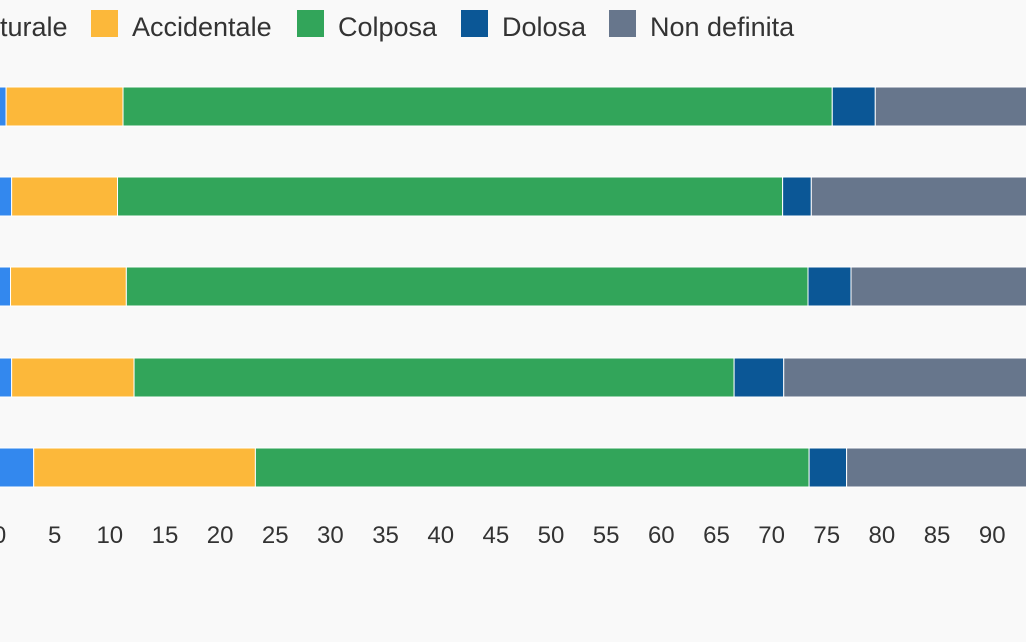  I want to click on x-tick-label-20: 20, so click(220, 535).